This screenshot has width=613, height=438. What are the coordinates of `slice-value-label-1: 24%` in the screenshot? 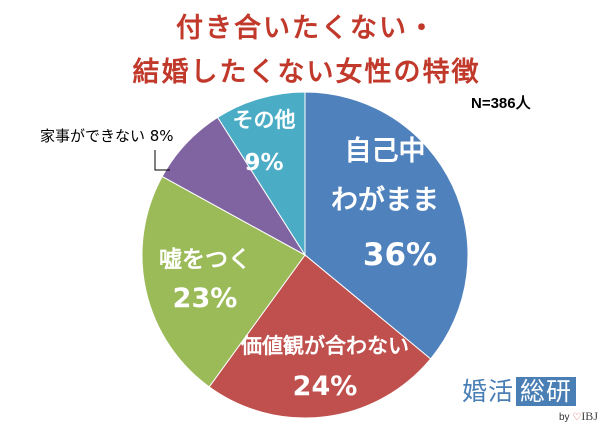 It's located at (325, 386).